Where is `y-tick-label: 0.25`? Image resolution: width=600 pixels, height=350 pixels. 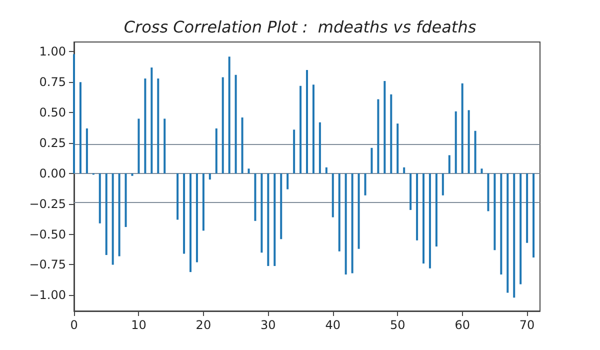
y-tick-label: 0.25 is located at coordinates (52, 143).